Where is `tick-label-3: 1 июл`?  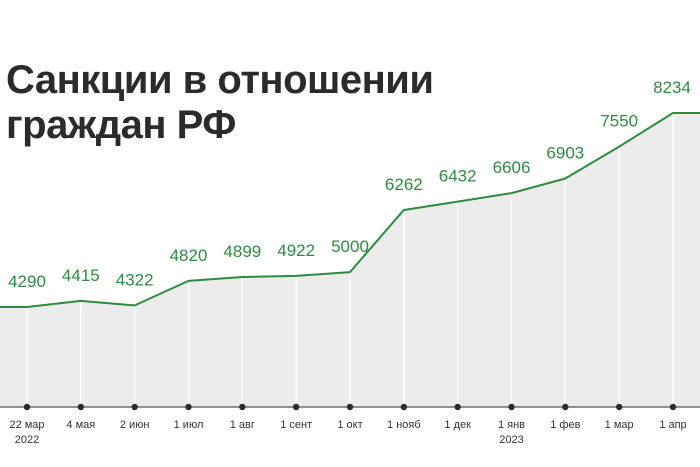
tick-label-3: 1 июл is located at coordinates (189, 425).